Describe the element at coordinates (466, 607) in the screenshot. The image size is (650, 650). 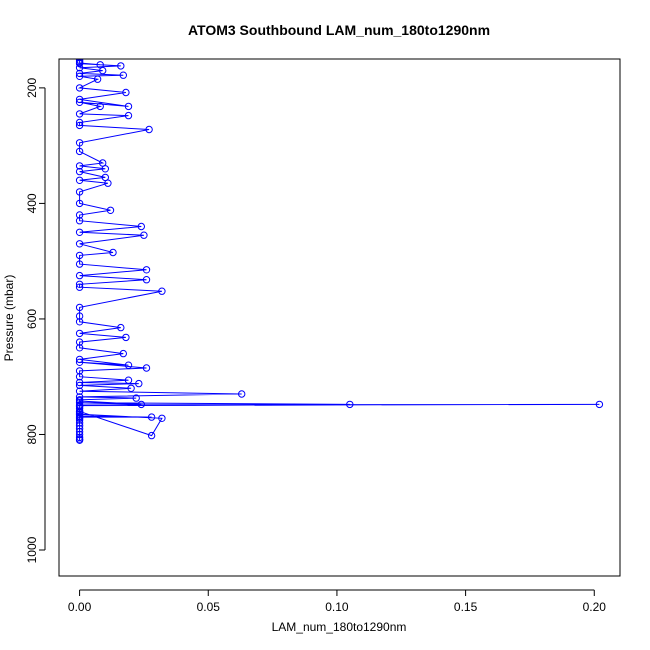
I see `x-tick-label: 0.15` at that location.